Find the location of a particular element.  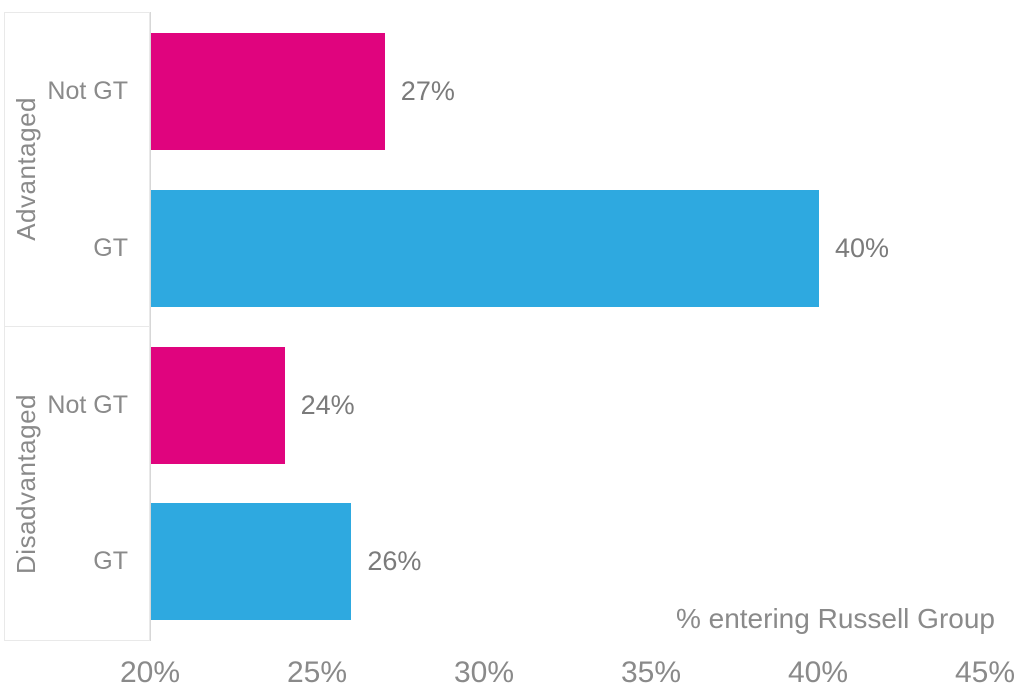

category-axis-line is located at coordinates (150, 326).